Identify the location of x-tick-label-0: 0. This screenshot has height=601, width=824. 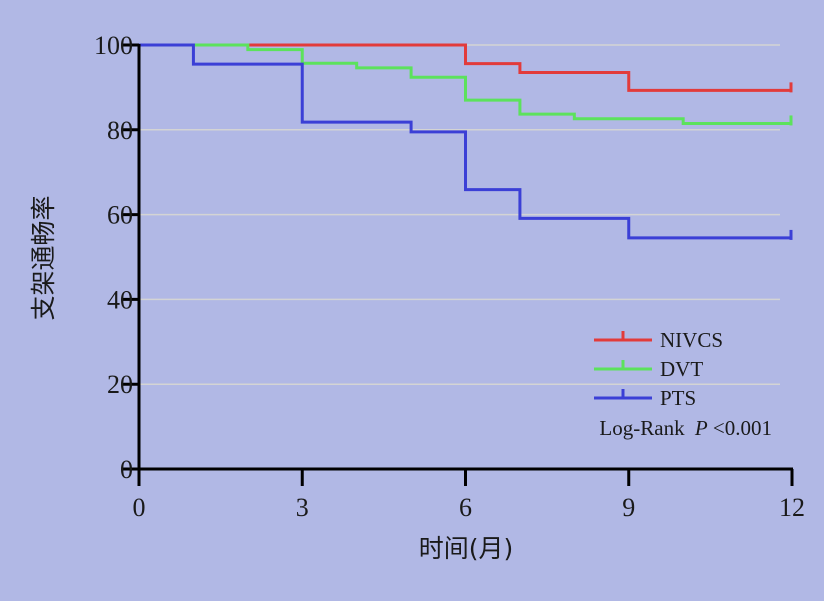
(139, 507).